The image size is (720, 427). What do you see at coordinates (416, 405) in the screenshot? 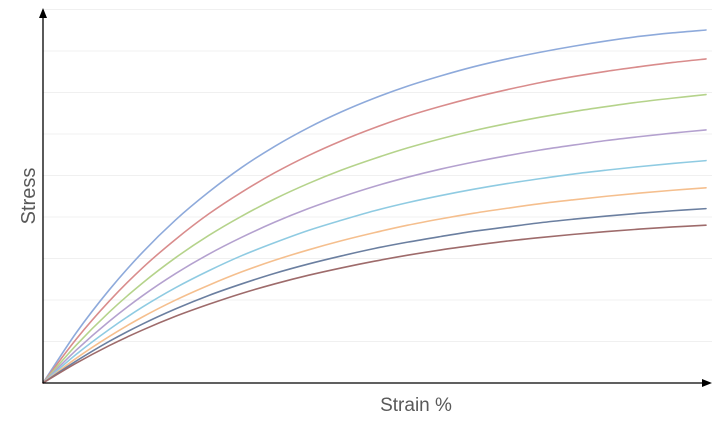
I see `x-axis-title: Strain %` at bounding box center [416, 405].